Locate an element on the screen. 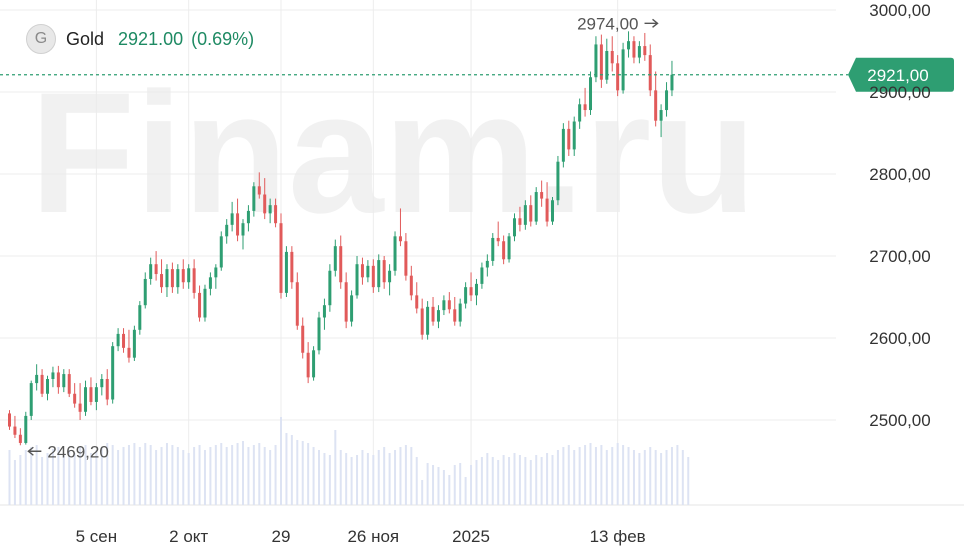  max-price-label: 2974,00 is located at coordinates (607, 23).